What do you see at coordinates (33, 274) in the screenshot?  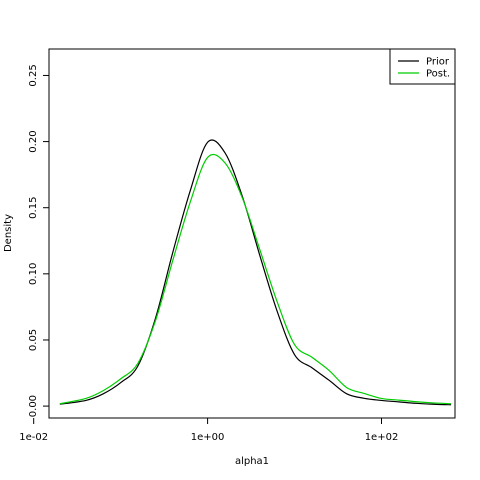 I see `y-tick-label: 0.10` at bounding box center [33, 274].